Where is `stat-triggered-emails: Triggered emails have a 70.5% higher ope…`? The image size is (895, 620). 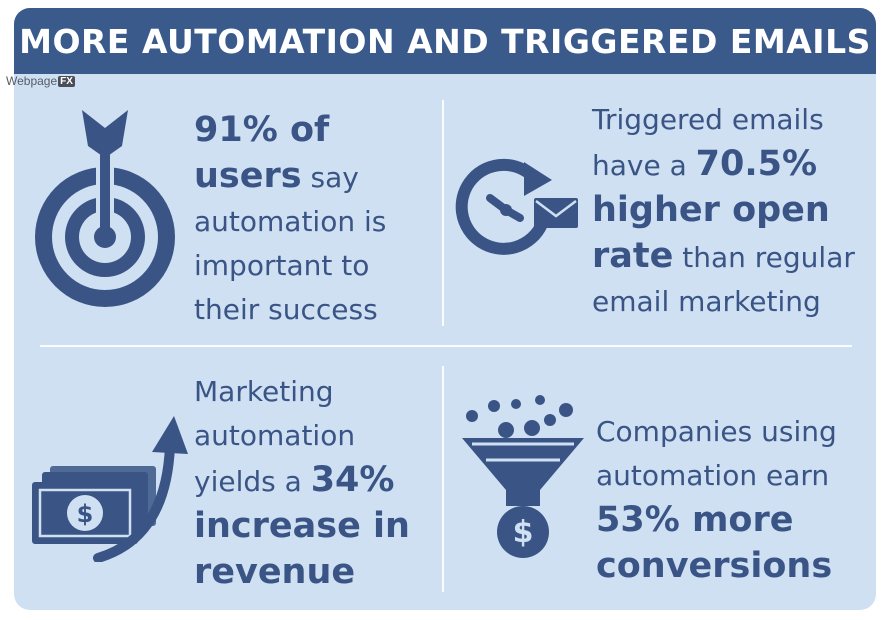
stat-triggered-emails: Triggered emails have a 70.5% higher ope… is located at coordinates (723, 210).